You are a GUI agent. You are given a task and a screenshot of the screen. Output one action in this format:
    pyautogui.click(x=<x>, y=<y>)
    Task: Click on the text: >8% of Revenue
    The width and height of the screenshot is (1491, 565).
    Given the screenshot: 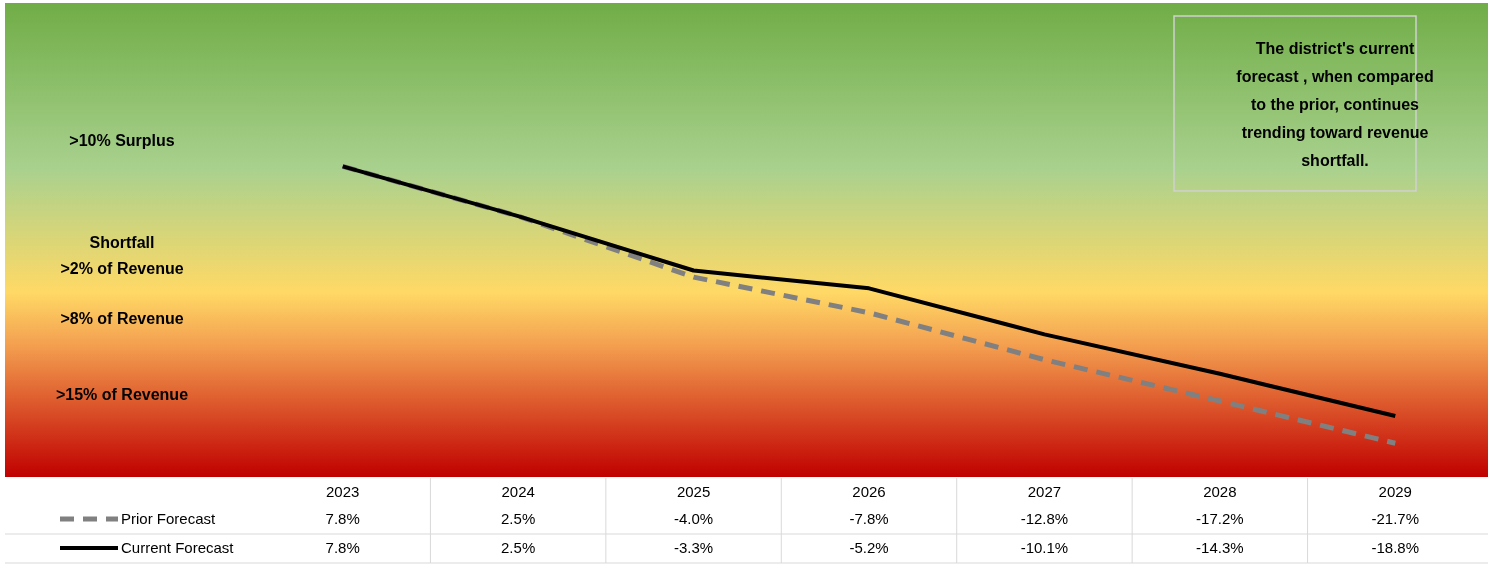 What is the action you would take?
    pyautogui.click(x=122, y=318)
    